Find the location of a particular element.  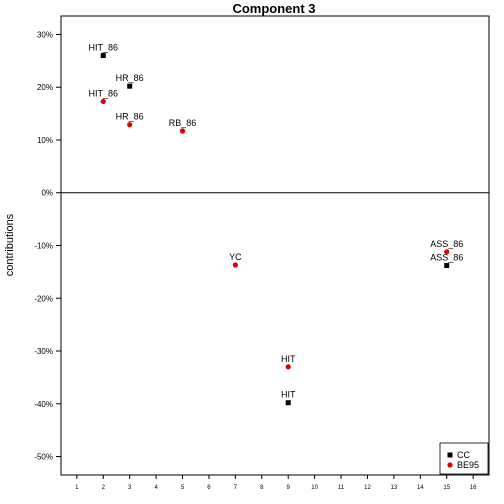

x-tick-label: 4 is located at coordinates (156, 488).